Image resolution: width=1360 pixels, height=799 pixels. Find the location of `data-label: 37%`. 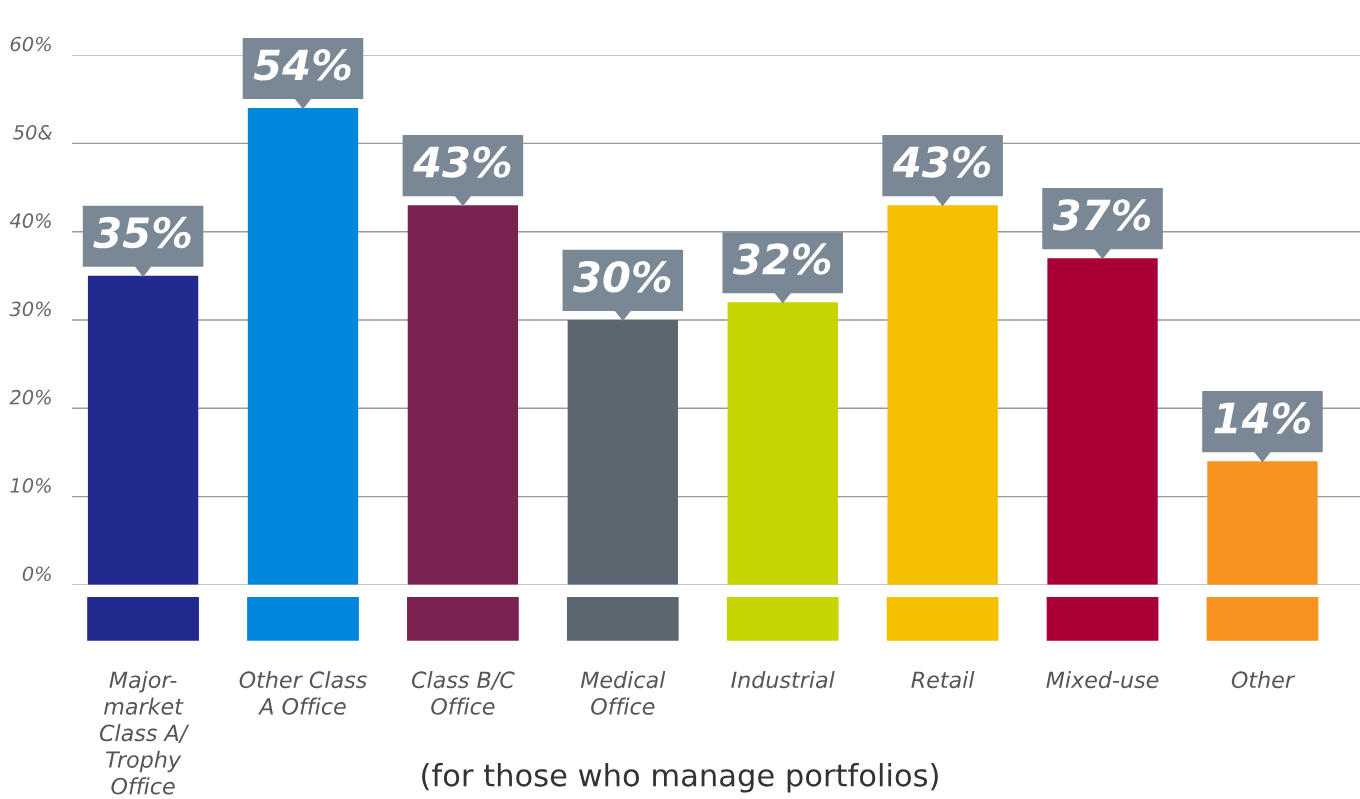

data-label: 37% is located at coordinates (1101, 215).